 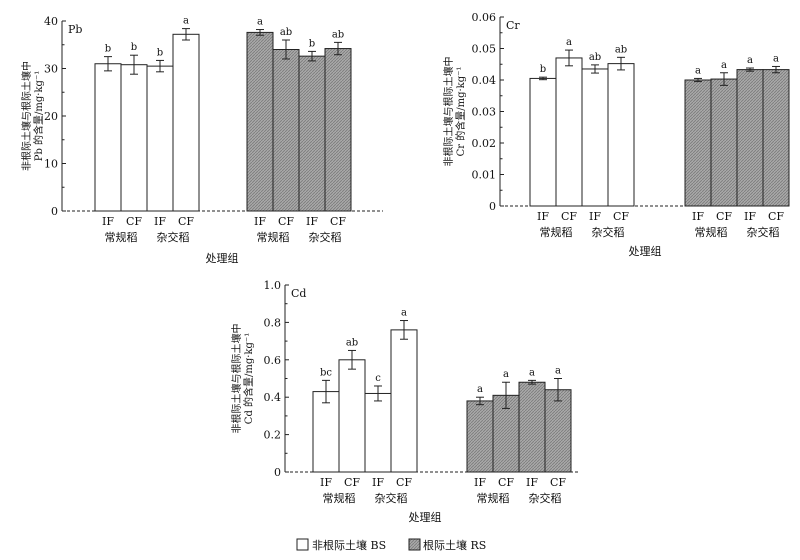 What do you see at coordinates (484, 175) in the screenshot?
I see `y-tick-label: 0.01` at bounding box center [484, 175].